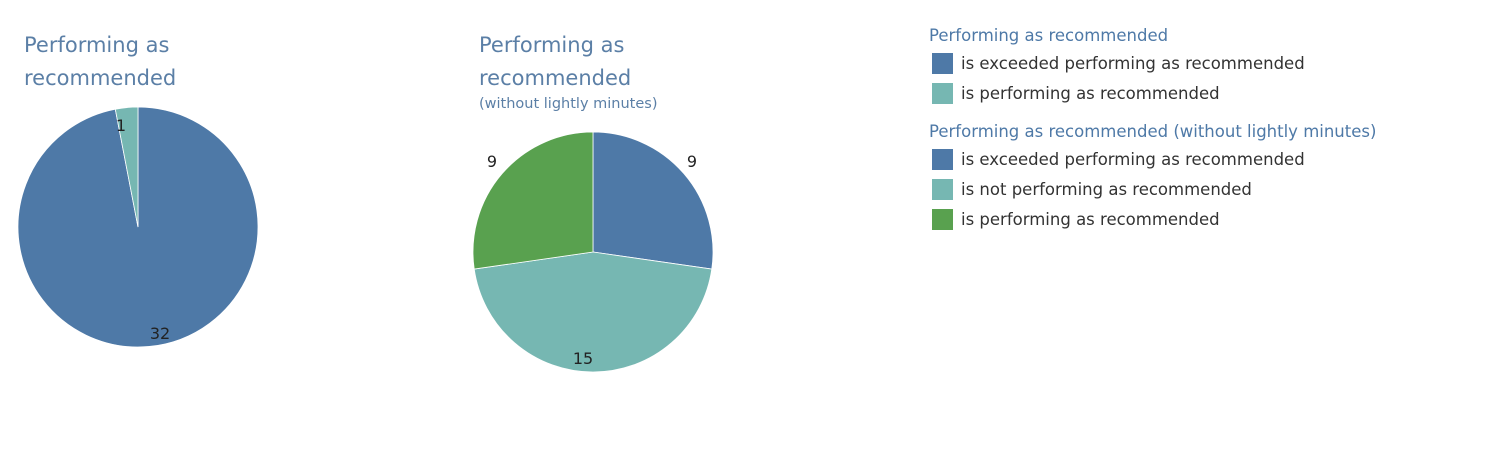 The height and width of the screenshot is (451, 1499). Describe the element at coordinates (1106, 189) in the screenshot. I see `legend-label: is not performing as recommended` at that location.